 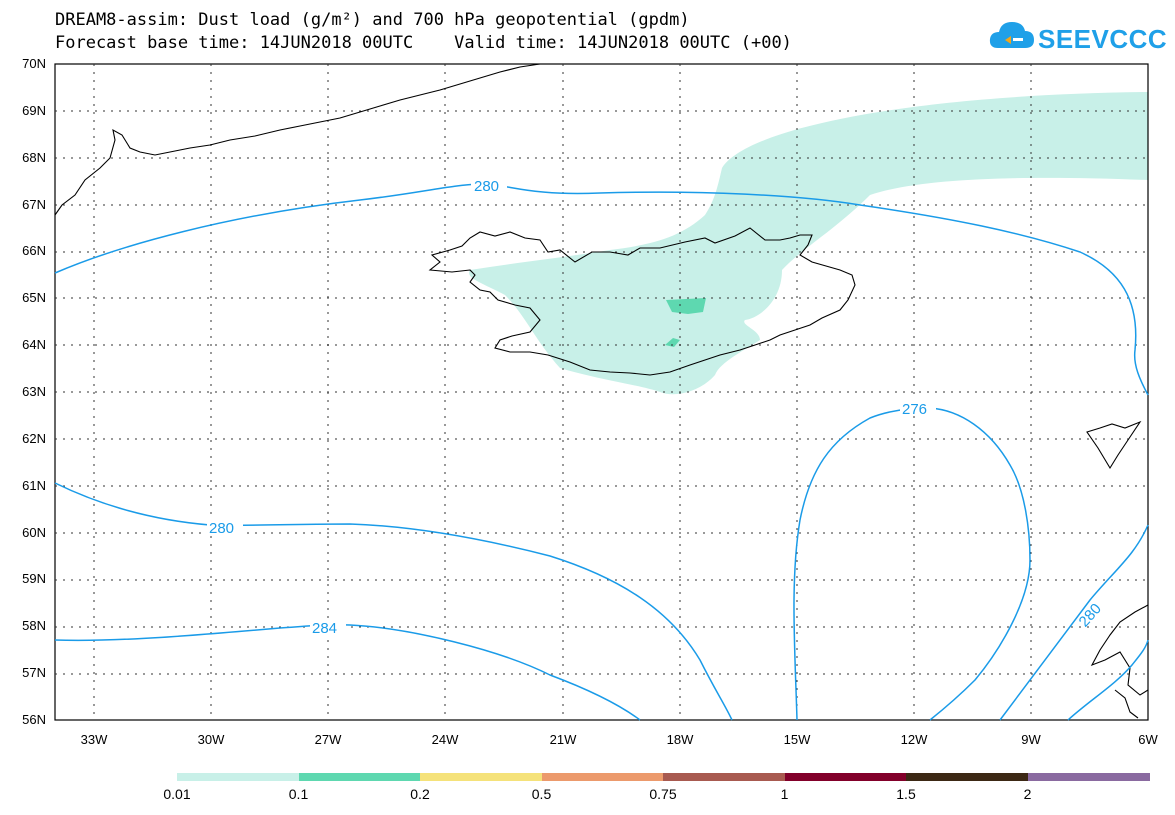 What do you see at coordinates (221, 528) in the screenshot?
I see `contour-label-south-280: 280` at bounding box center [221, 528].